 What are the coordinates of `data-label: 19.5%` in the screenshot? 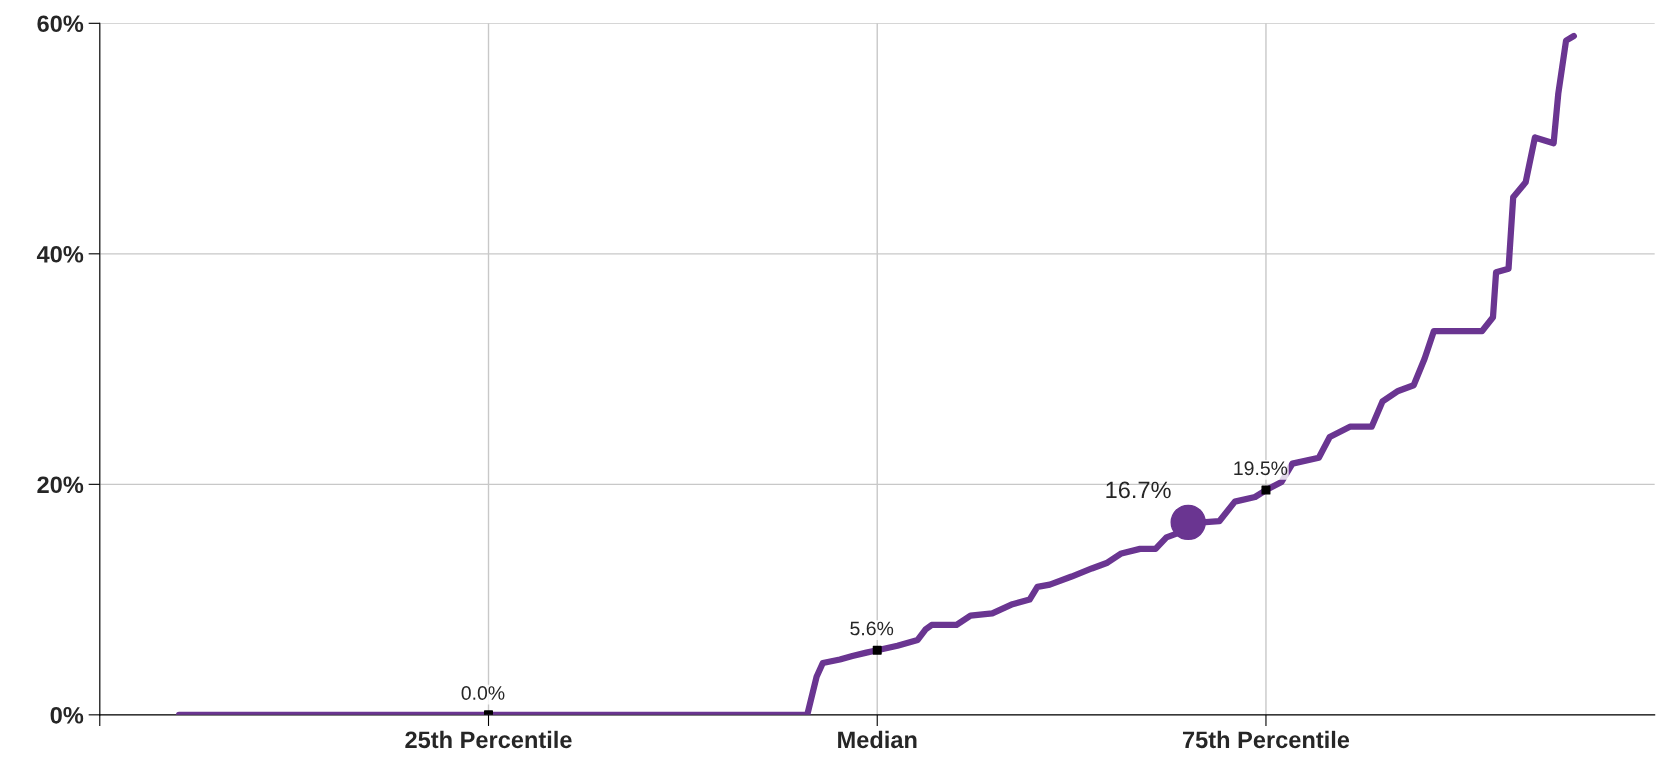 It's located at (1261, 468).